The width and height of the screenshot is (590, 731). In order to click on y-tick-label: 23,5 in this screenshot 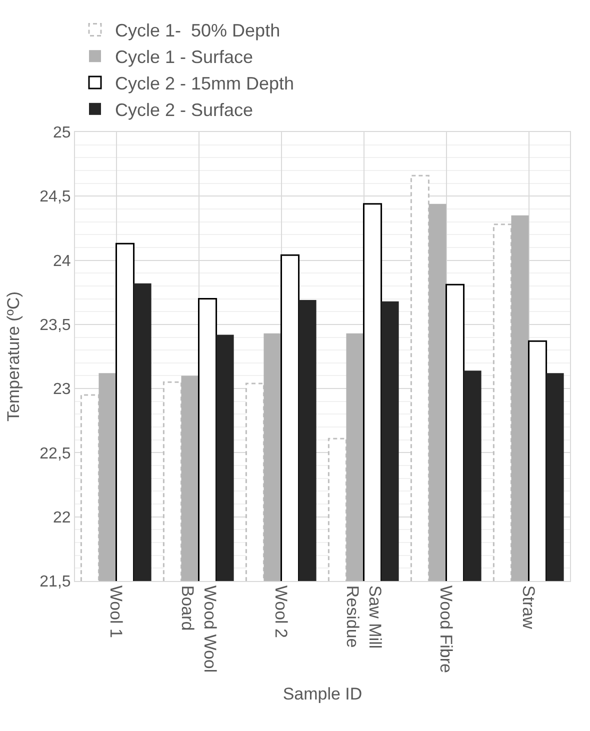, I will do `click(55, 325)`.